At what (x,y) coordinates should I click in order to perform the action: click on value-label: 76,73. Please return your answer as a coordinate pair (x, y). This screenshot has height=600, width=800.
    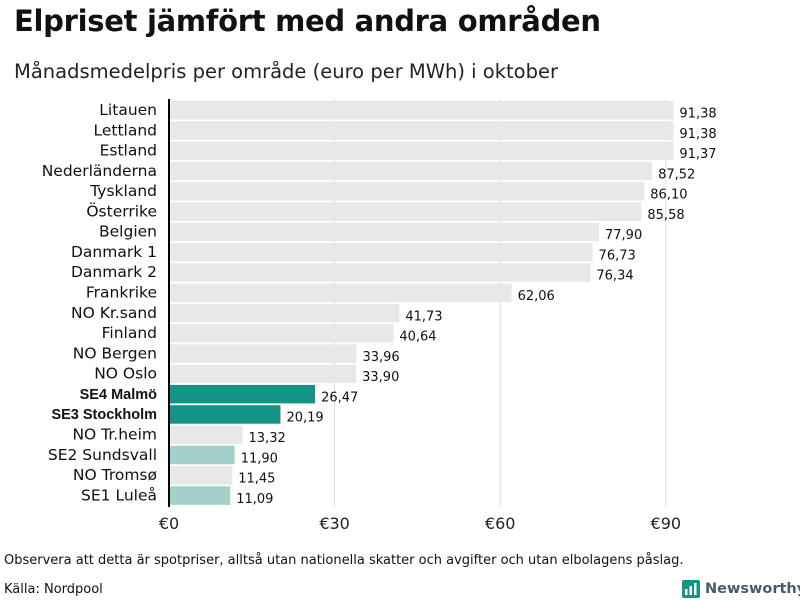
    Looking at the image, I should click on (617, 255).